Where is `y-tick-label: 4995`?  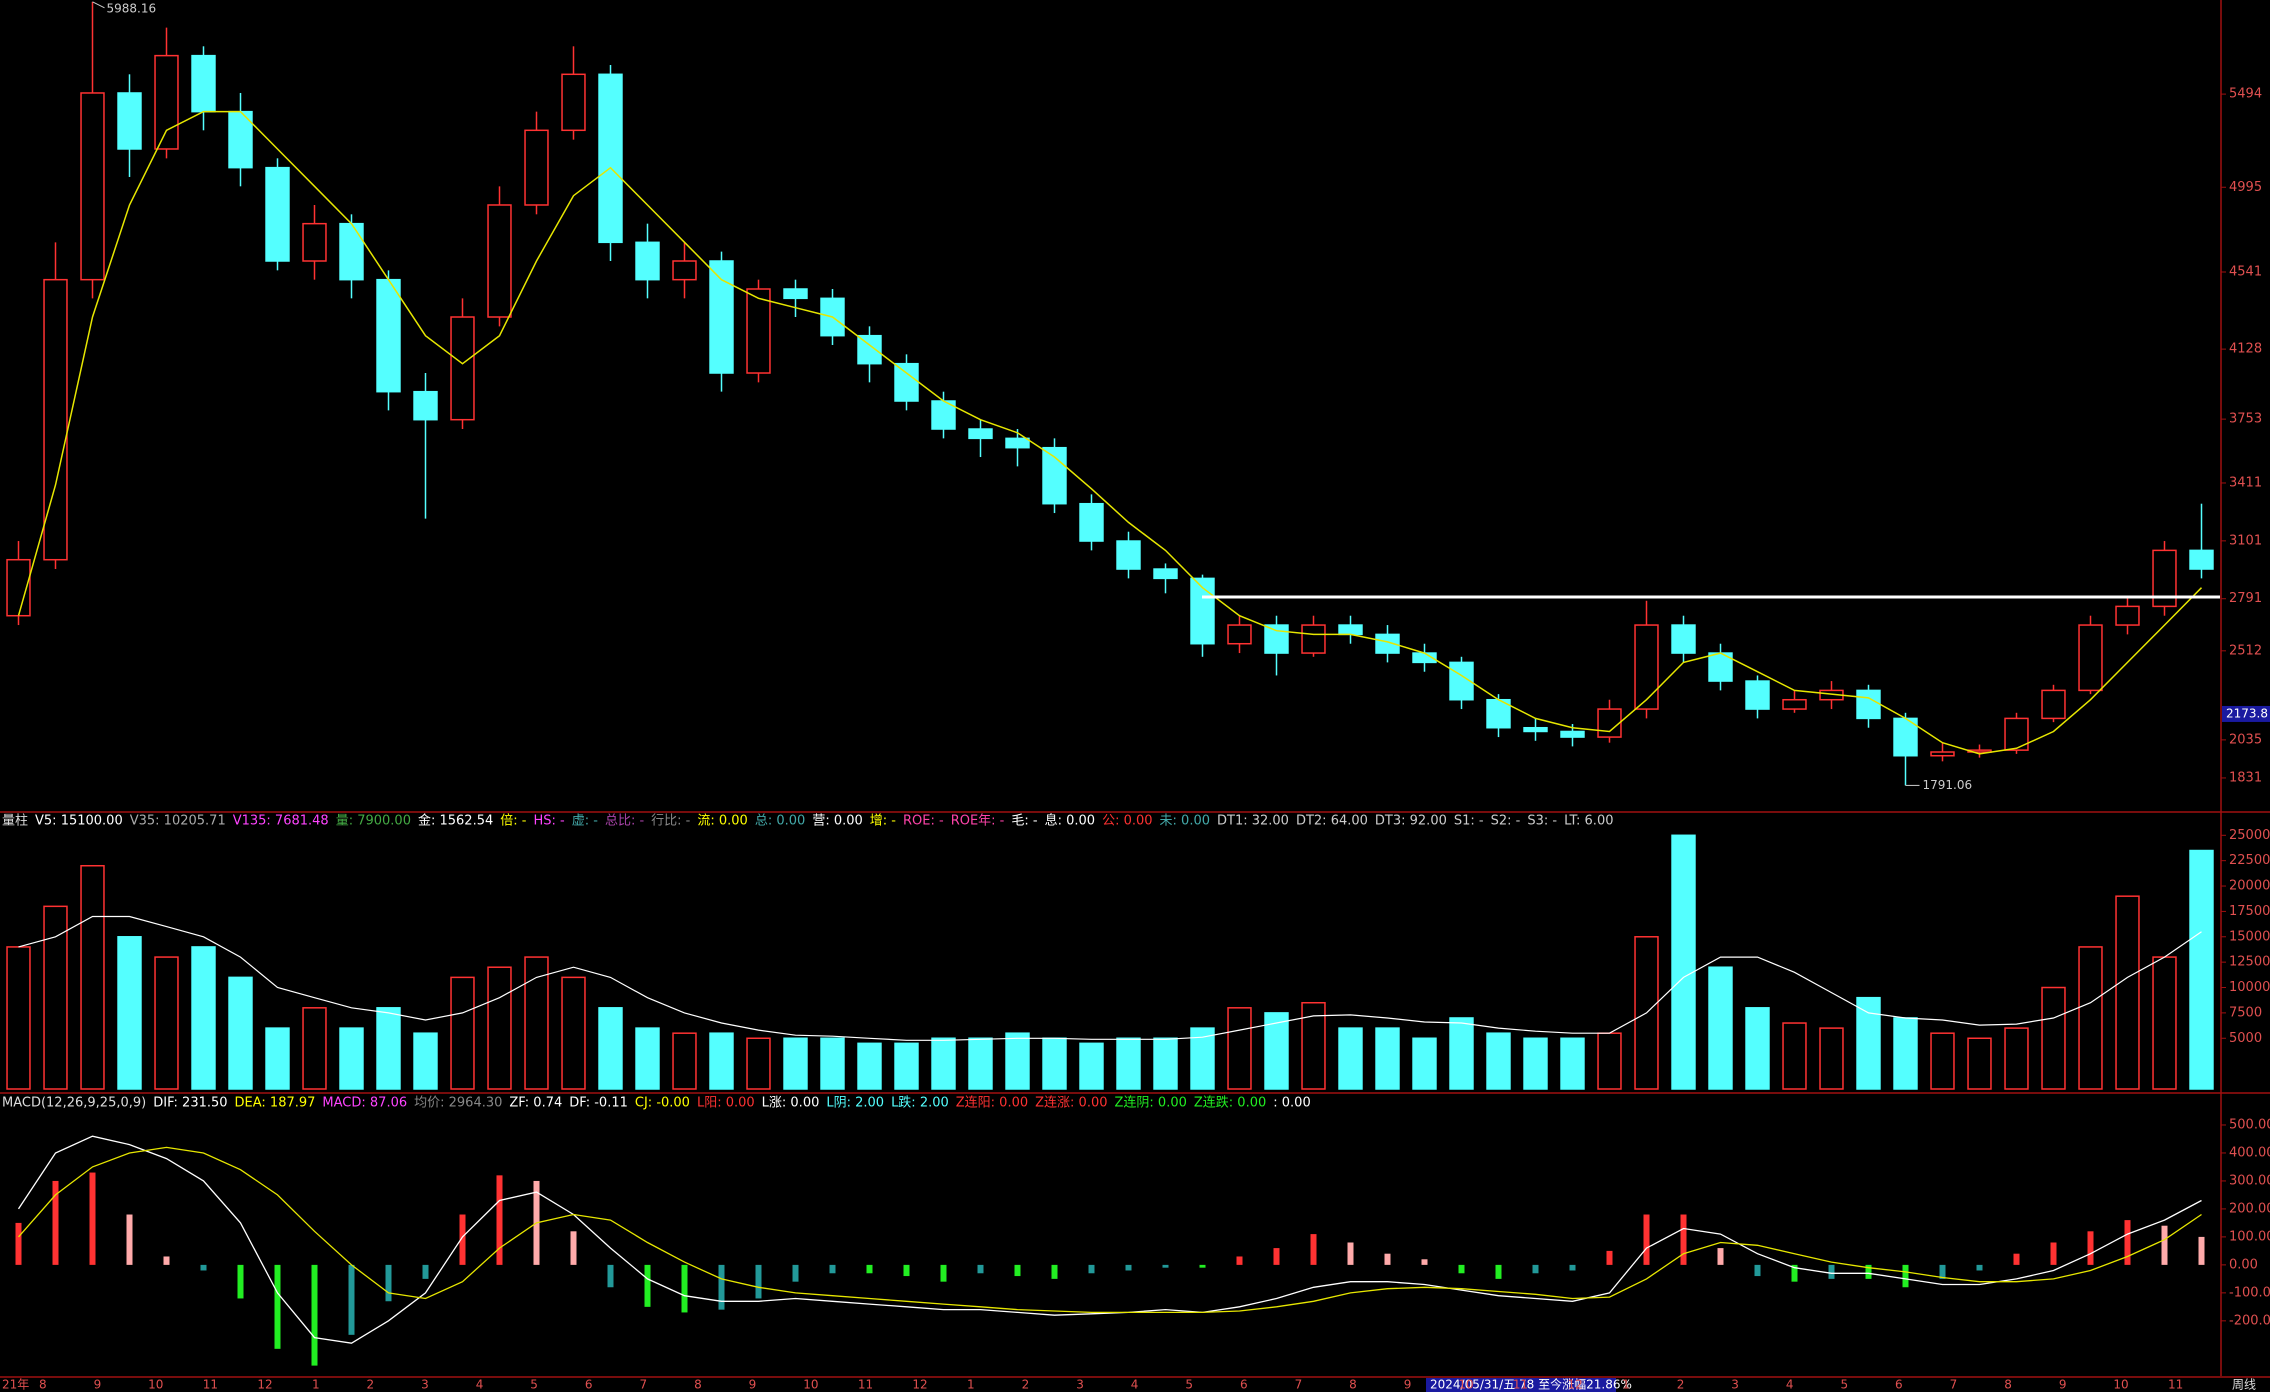
y-tick-label: 4995 is located at coordinates (2245, 187).